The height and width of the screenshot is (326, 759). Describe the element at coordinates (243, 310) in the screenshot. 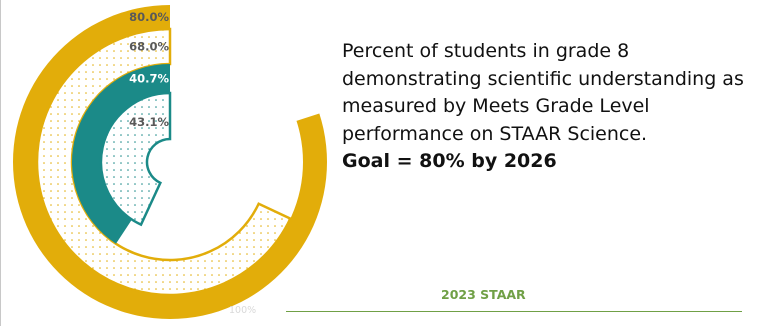

I see `scale-max-label: 100%` at that location.